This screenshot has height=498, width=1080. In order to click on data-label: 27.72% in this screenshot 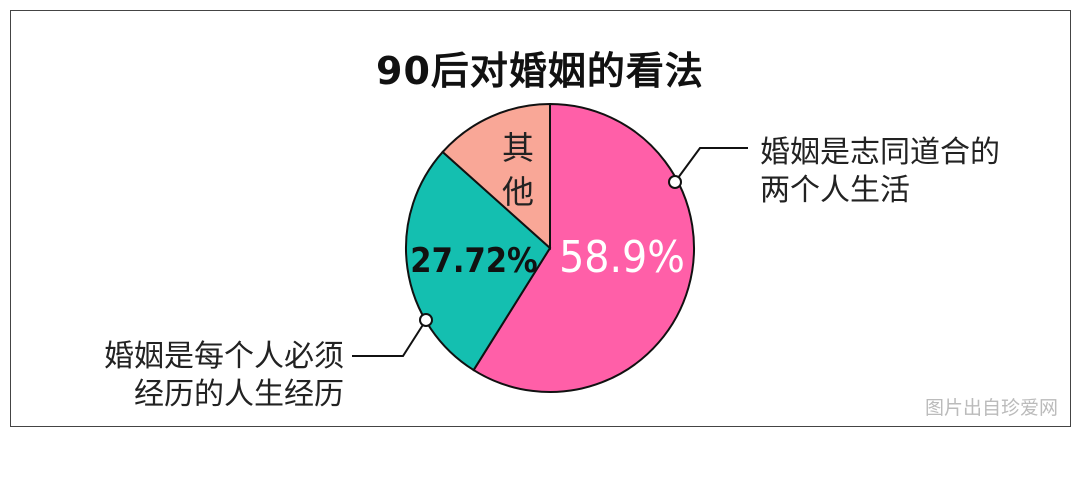, I will do `click(473, 261)`.